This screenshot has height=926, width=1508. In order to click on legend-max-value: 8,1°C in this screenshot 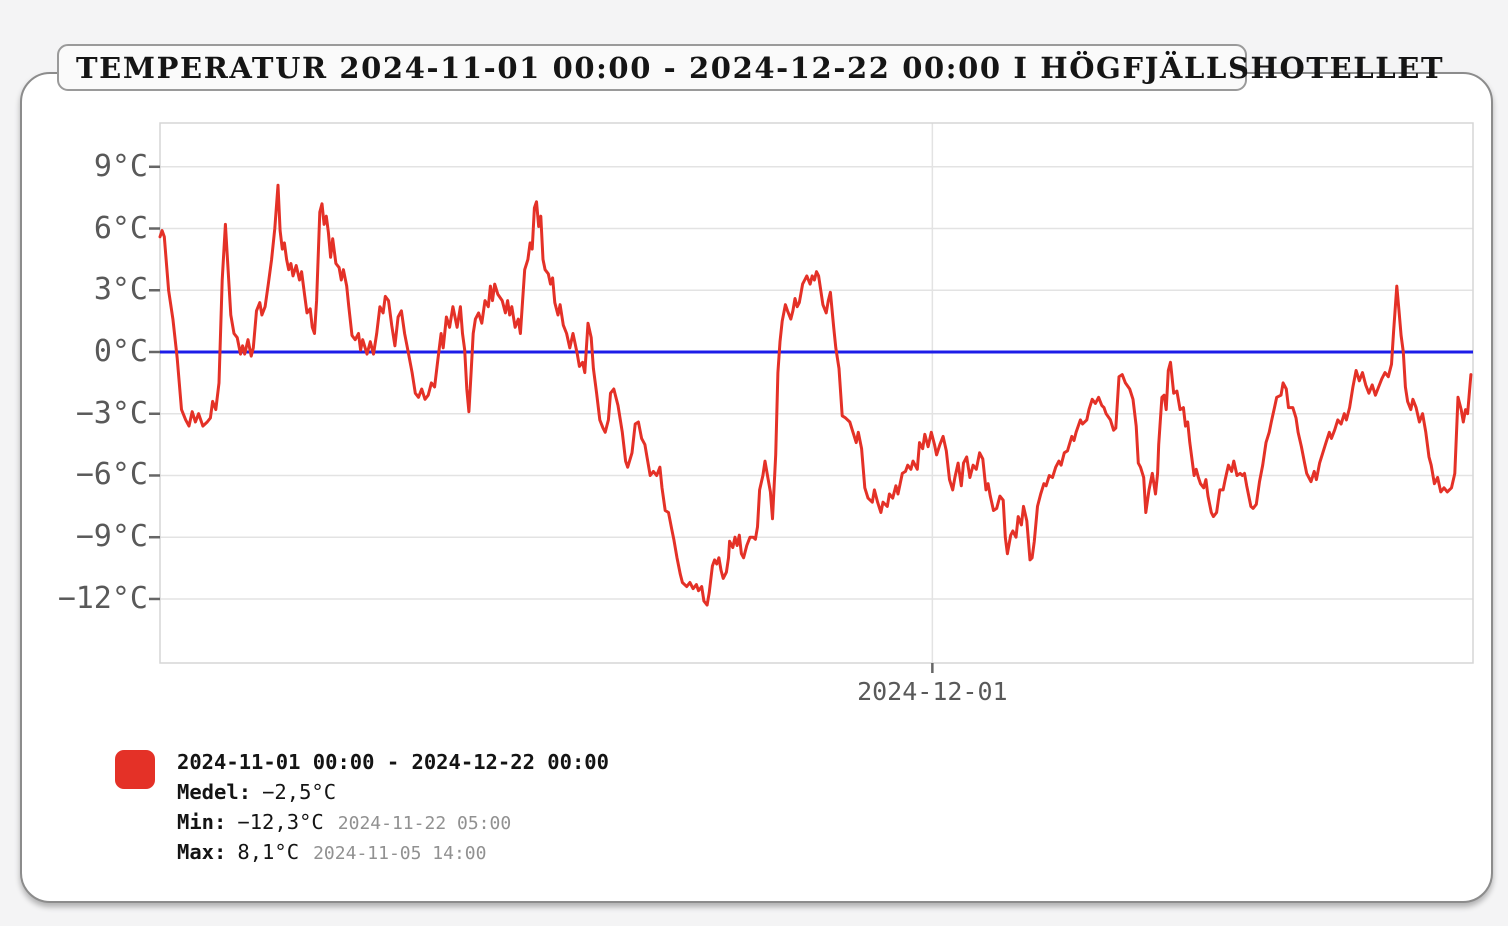, I will do `click(268, 852)`.